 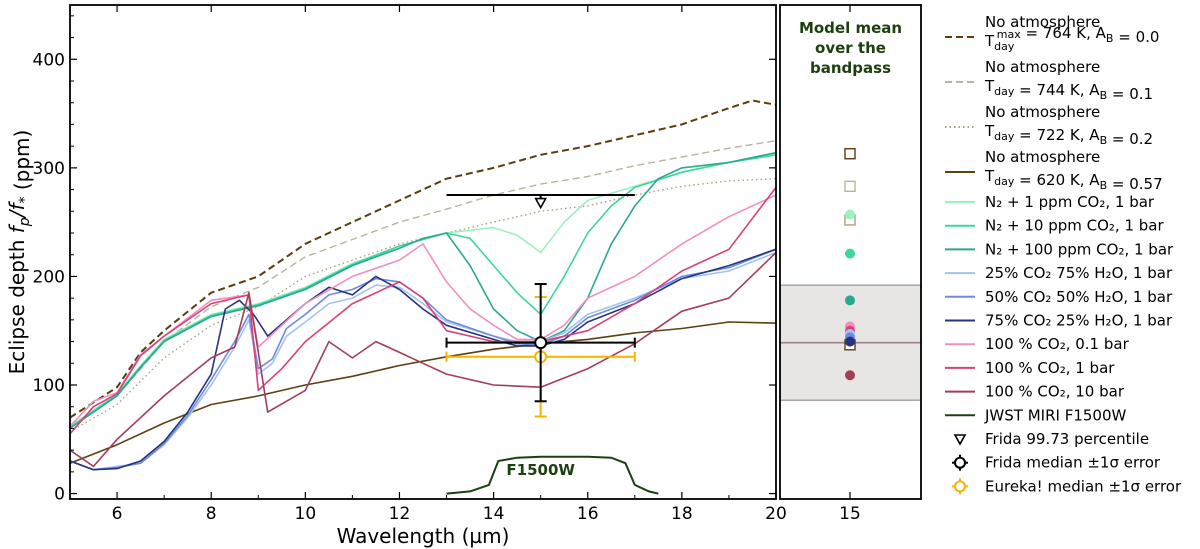 I want to click on side-title-line-2: over the, so click(x=850, y=48).